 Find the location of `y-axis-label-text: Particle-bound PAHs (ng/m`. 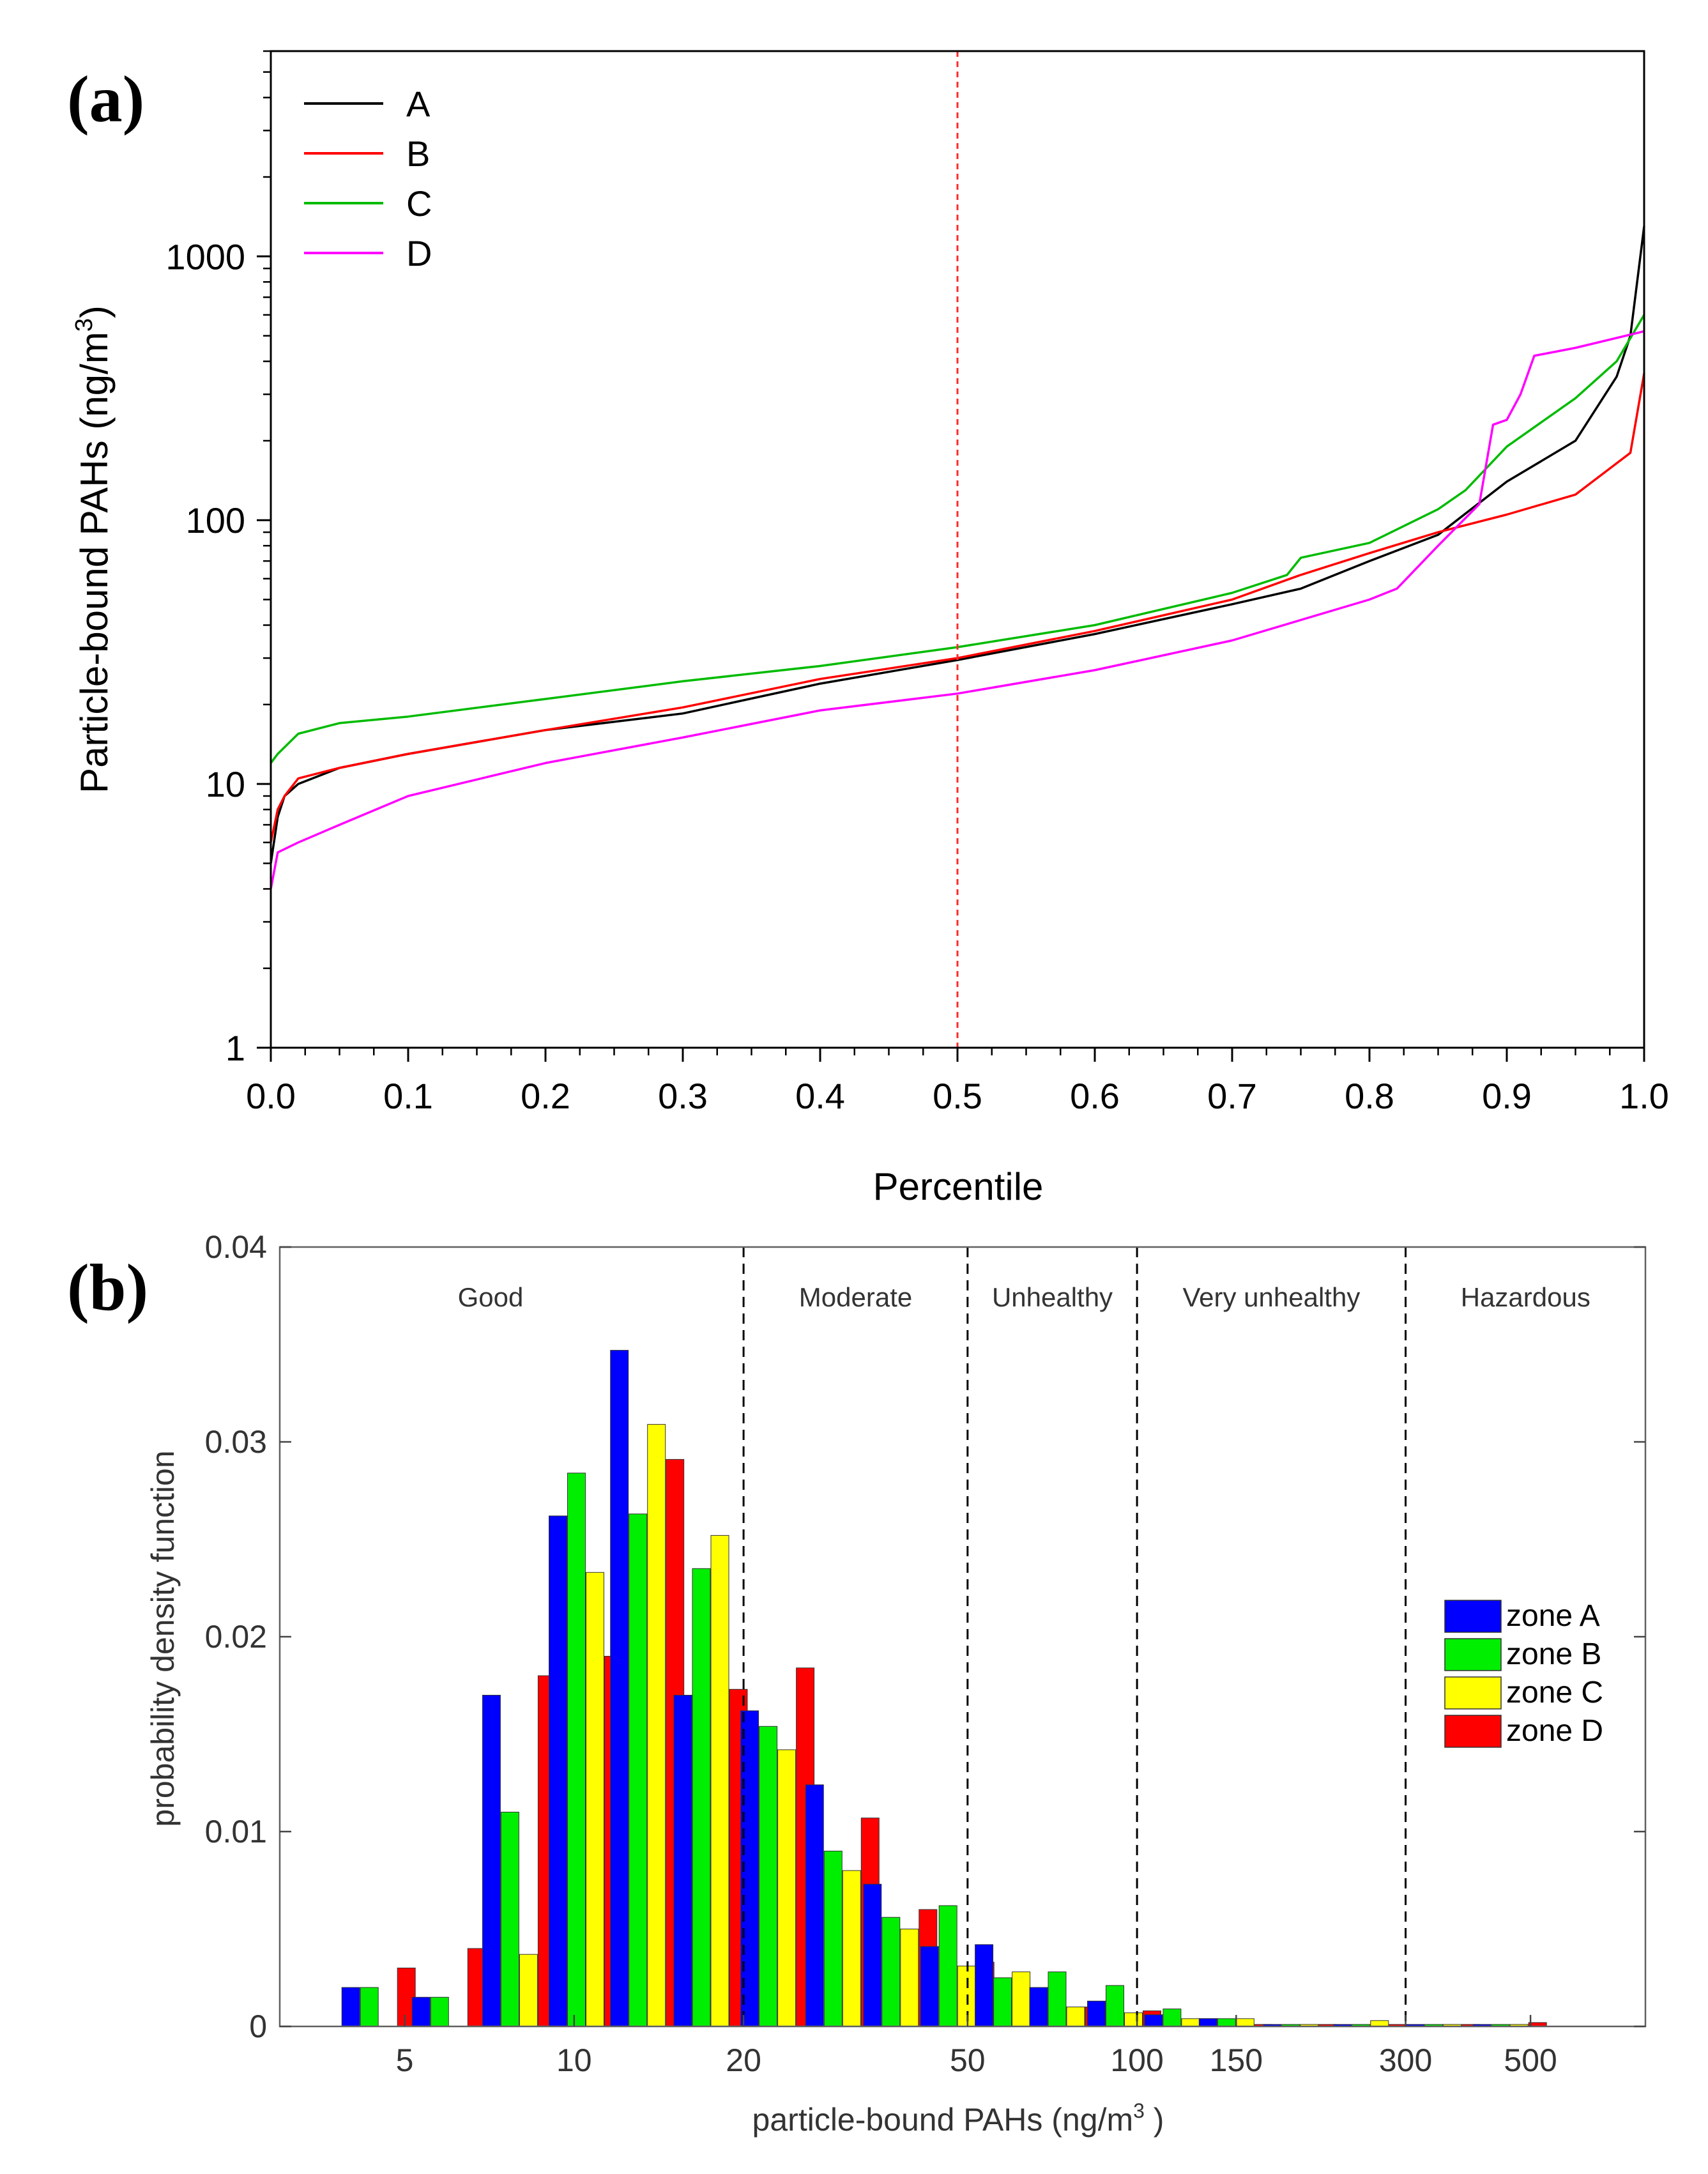

y-axis-label-text: Particle-bound PAHs (ng/m is located at coordinates (94, 562).